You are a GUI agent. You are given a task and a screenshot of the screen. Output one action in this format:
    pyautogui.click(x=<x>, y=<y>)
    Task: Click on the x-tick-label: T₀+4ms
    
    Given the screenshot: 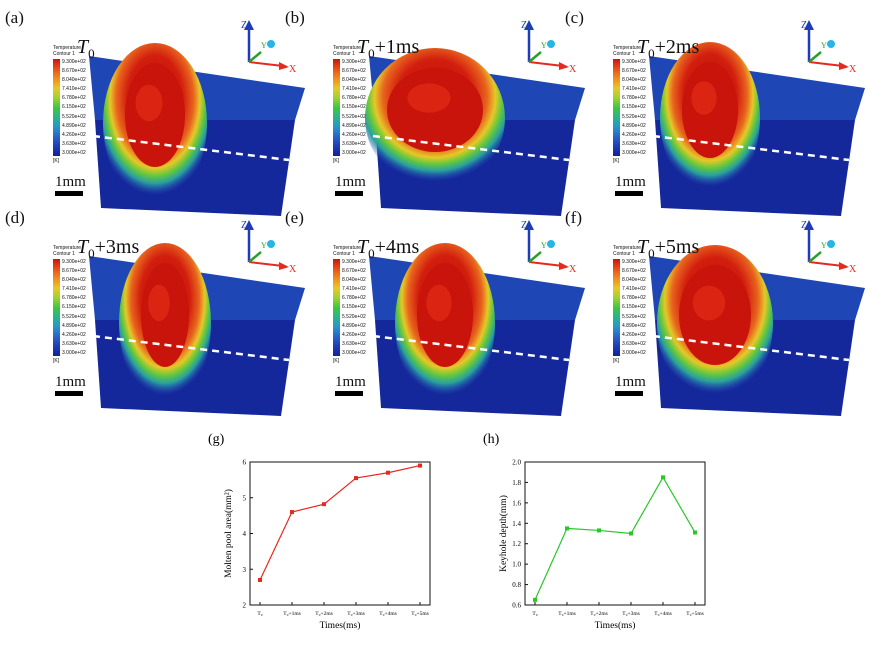 What is the action you would take?
    pyautogui.click(x=388, y=614)
    